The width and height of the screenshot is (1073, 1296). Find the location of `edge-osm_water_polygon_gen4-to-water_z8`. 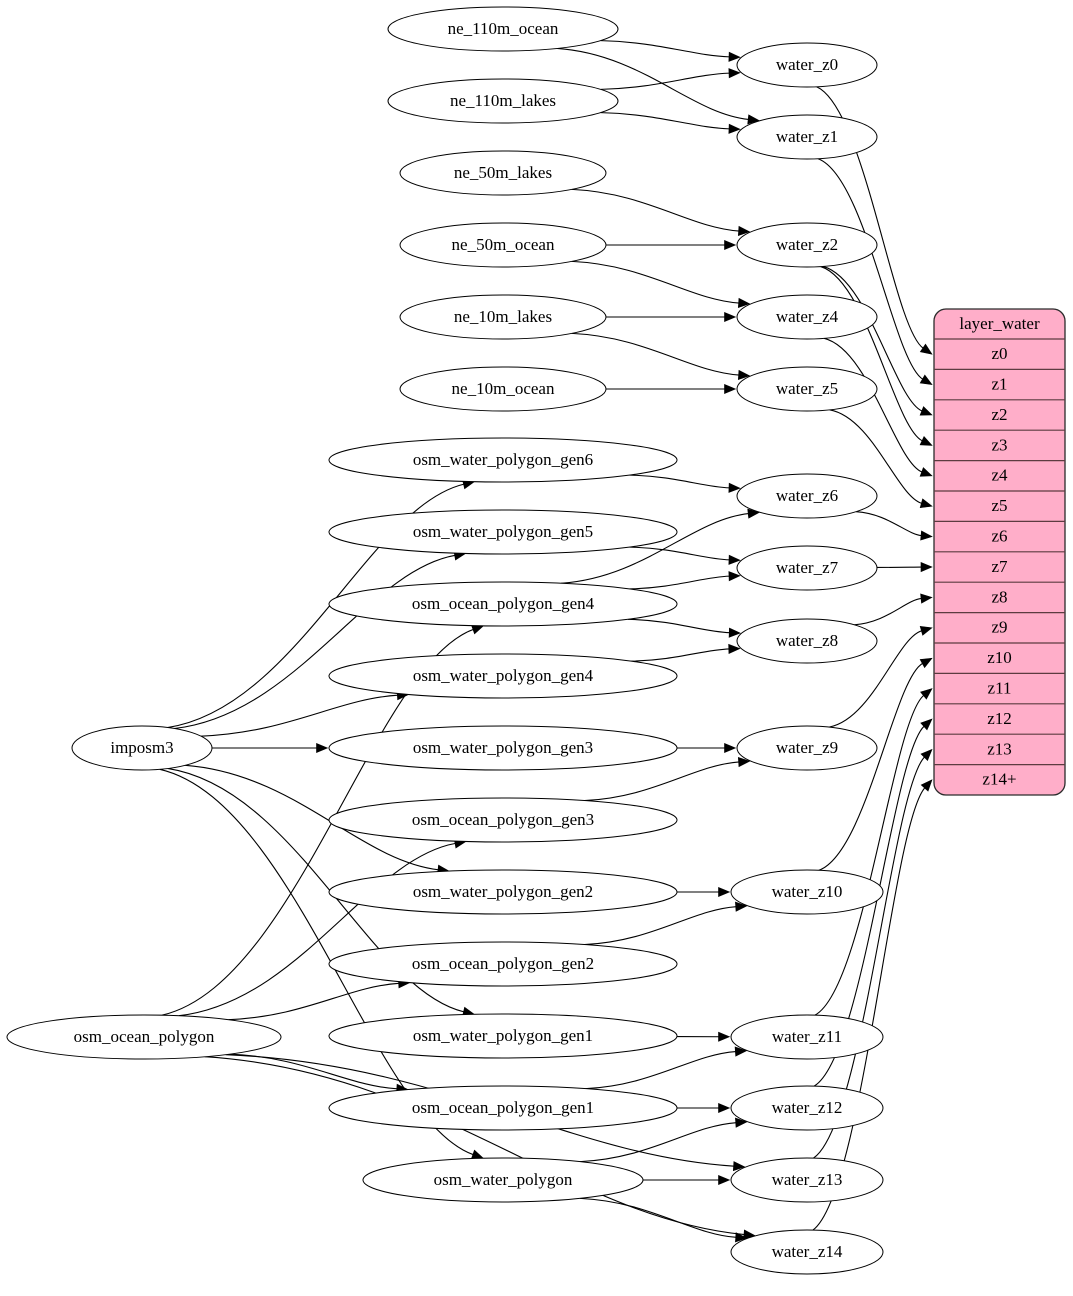

edge-osm_water_polygon_gen4-to-water_z8 is located at coordinates (680, 655).